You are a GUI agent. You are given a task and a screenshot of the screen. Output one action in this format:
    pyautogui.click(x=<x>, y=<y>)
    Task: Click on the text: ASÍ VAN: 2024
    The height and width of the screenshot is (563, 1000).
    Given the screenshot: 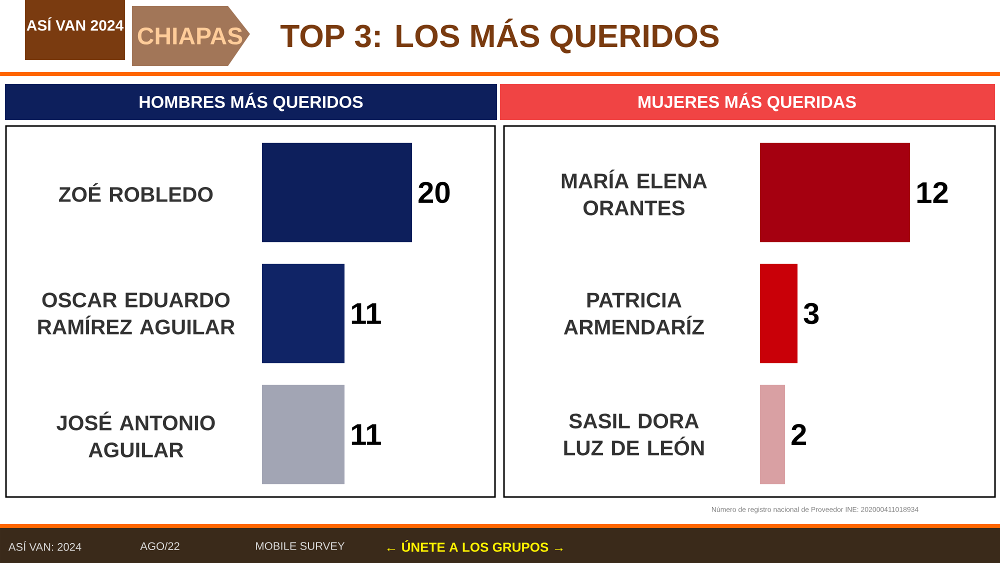 What is the action you would take?
    pyautogui.click(x=45, y=546)
    